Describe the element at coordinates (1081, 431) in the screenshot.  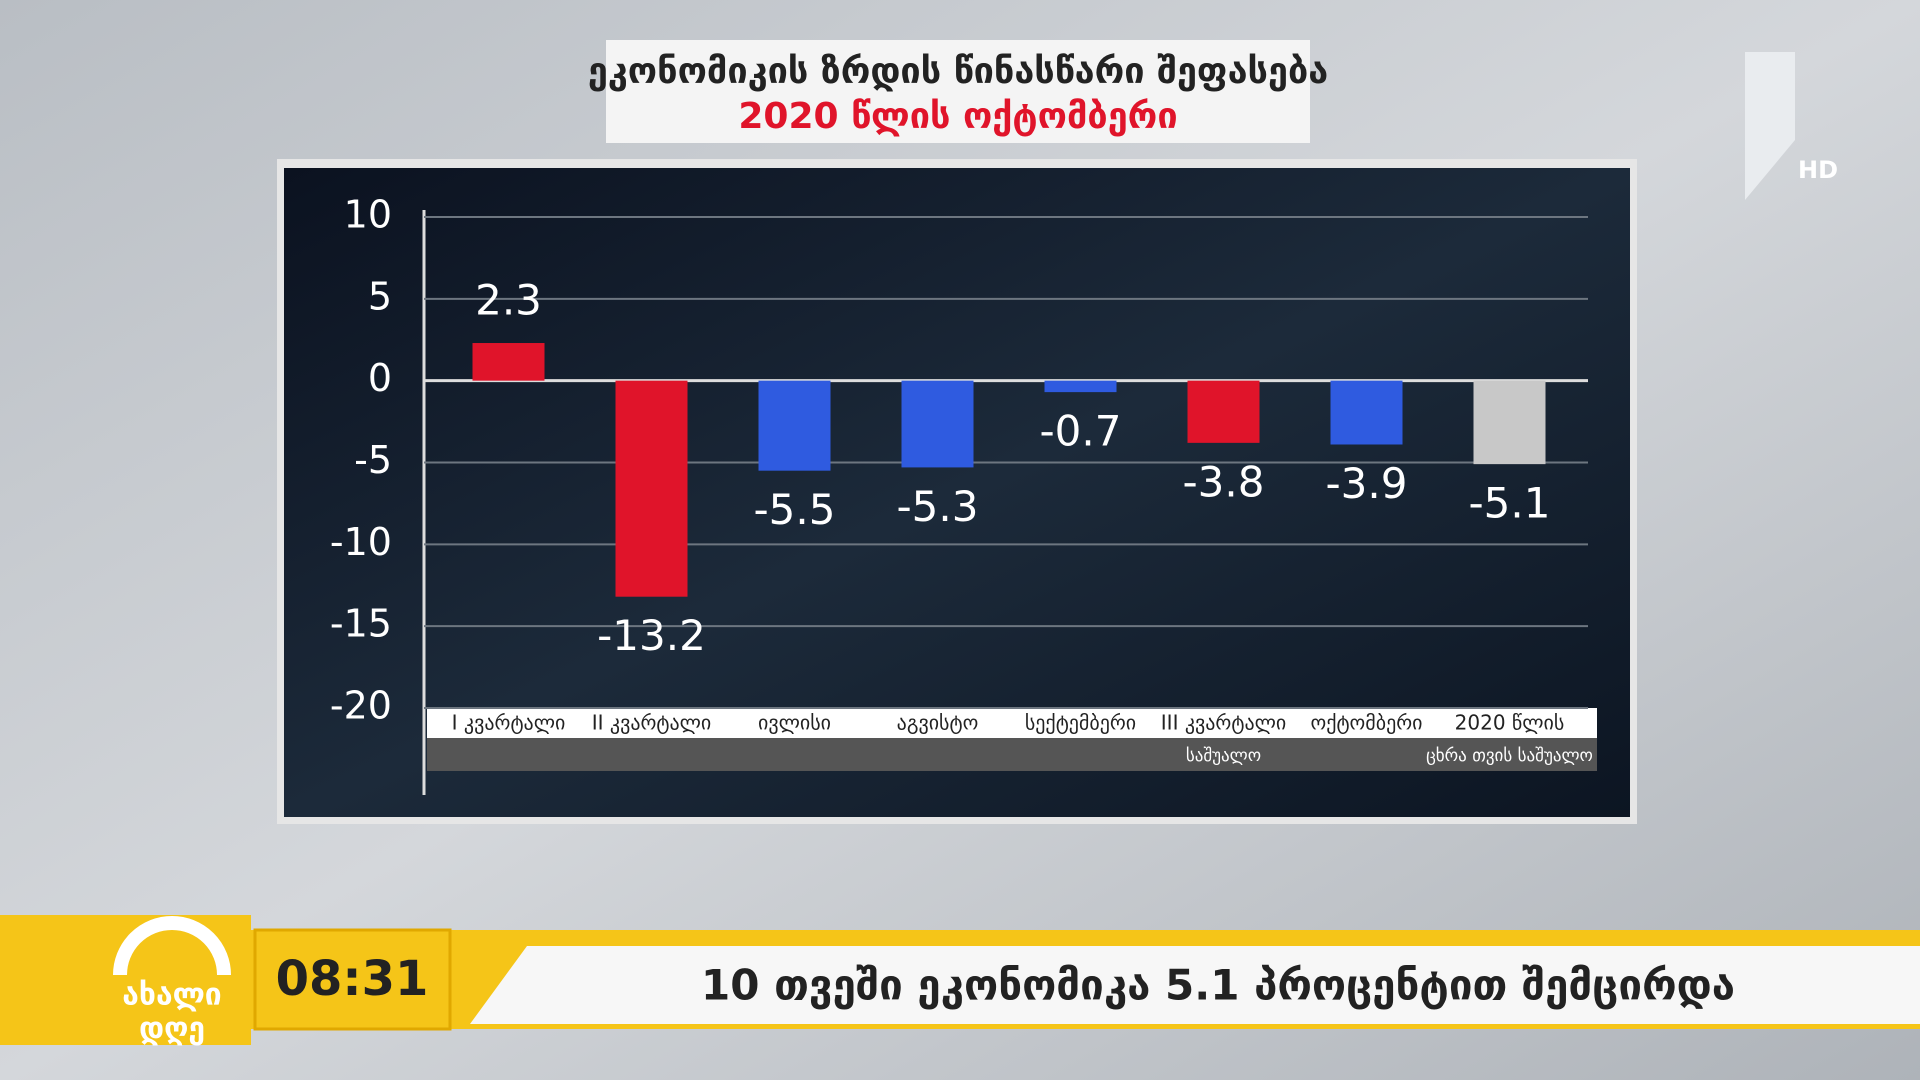
I see `value-label: -0.7` at that location.